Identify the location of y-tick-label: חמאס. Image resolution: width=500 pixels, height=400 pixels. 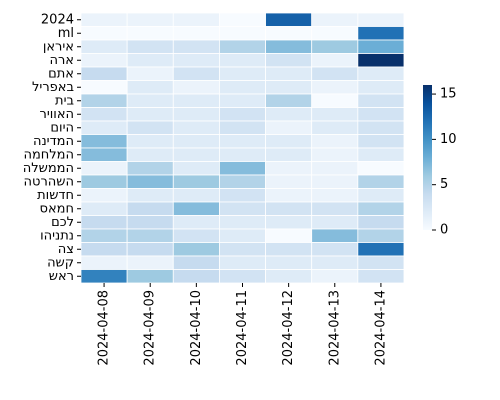
(57, 208).